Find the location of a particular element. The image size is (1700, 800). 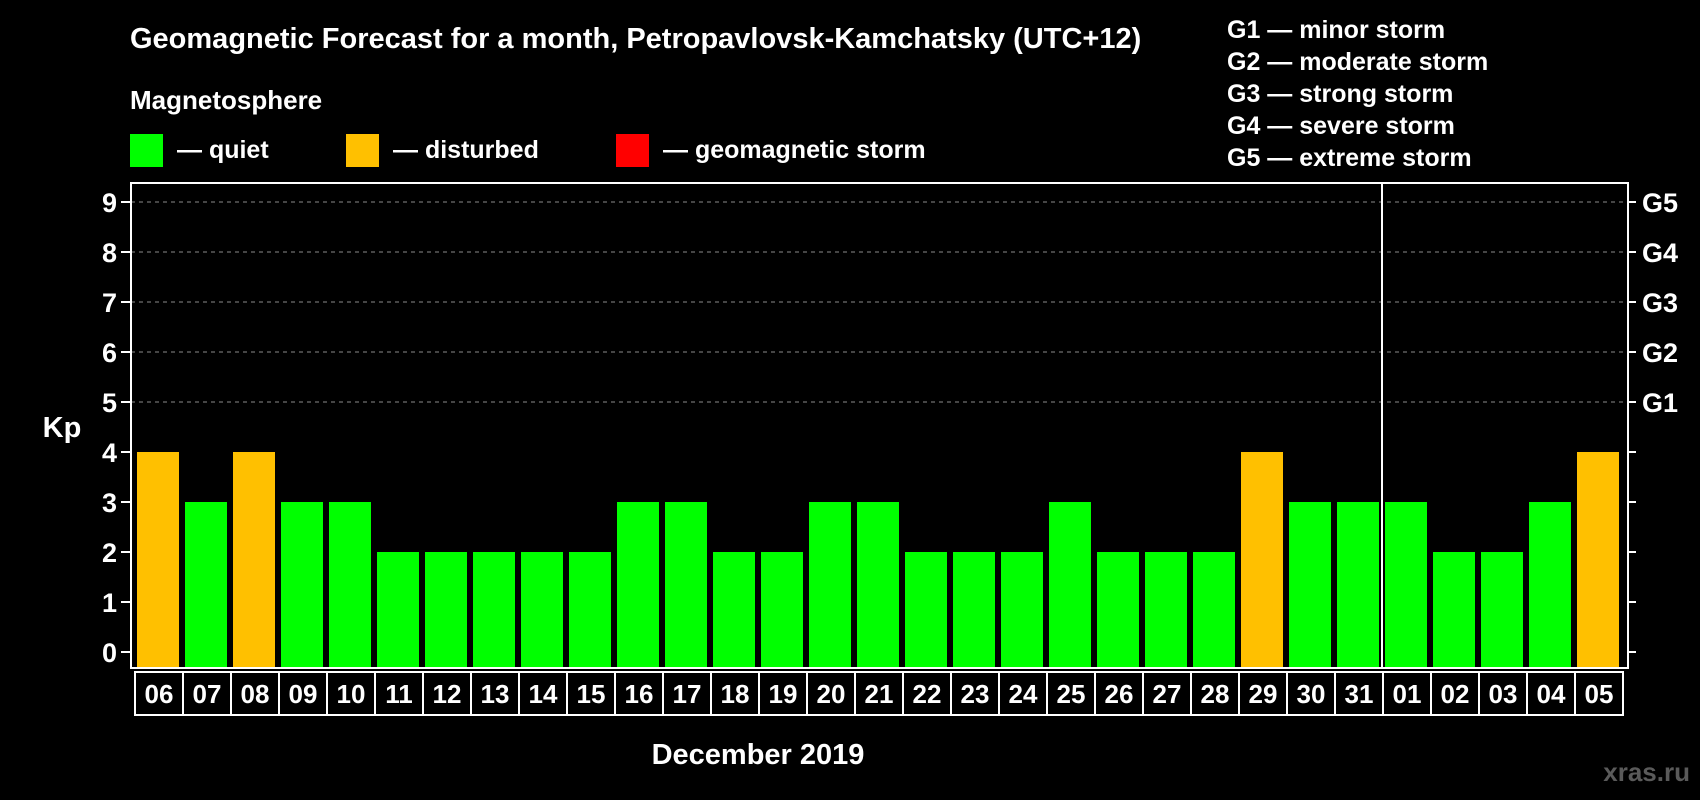

storm-level-label-g3: G3 is located at coordinates (1660, 303).